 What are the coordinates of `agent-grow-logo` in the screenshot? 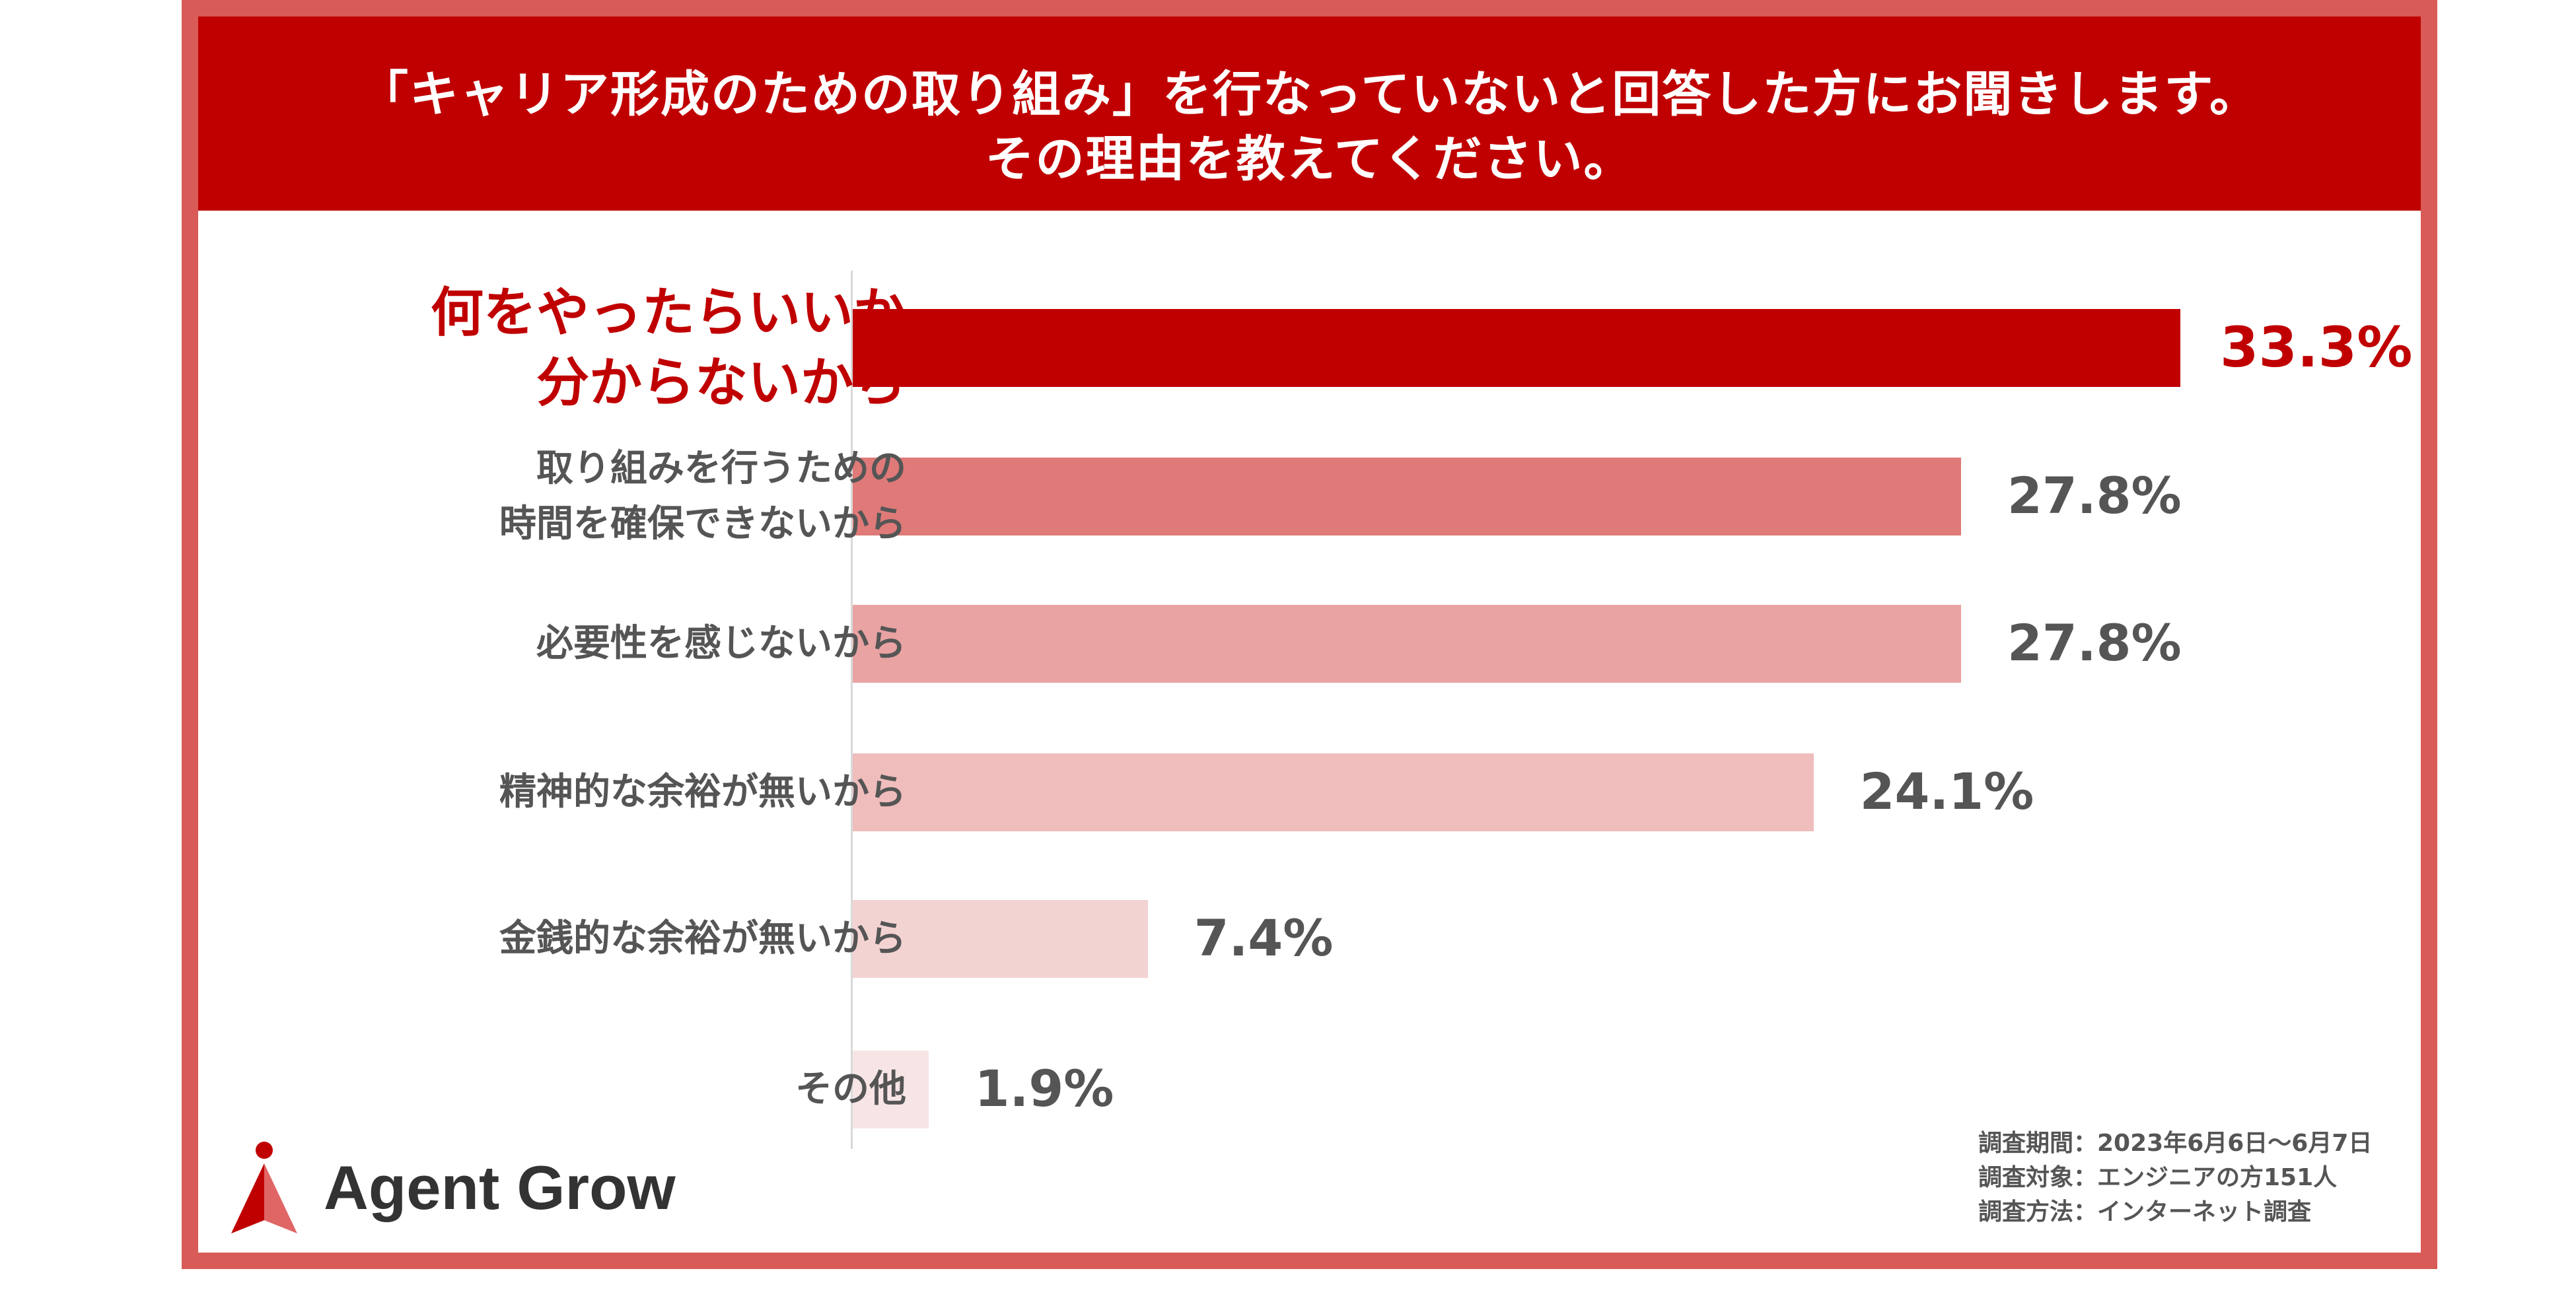 It's located at (264, 1187).